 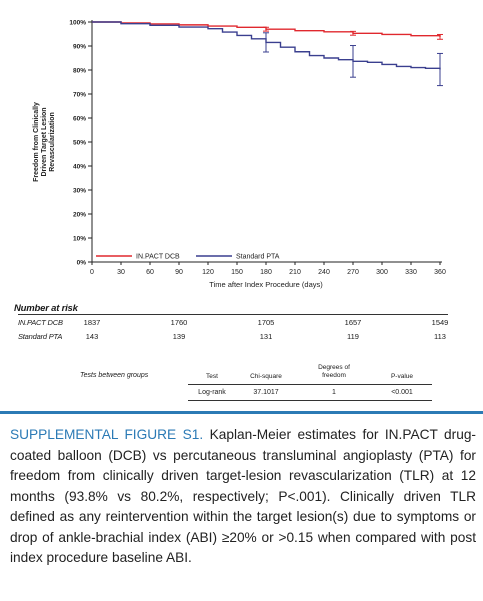 What do you see at coordinates (92, 336) in the screenshot?
I see `risk-value: 143` at bounding box center [92, 336].